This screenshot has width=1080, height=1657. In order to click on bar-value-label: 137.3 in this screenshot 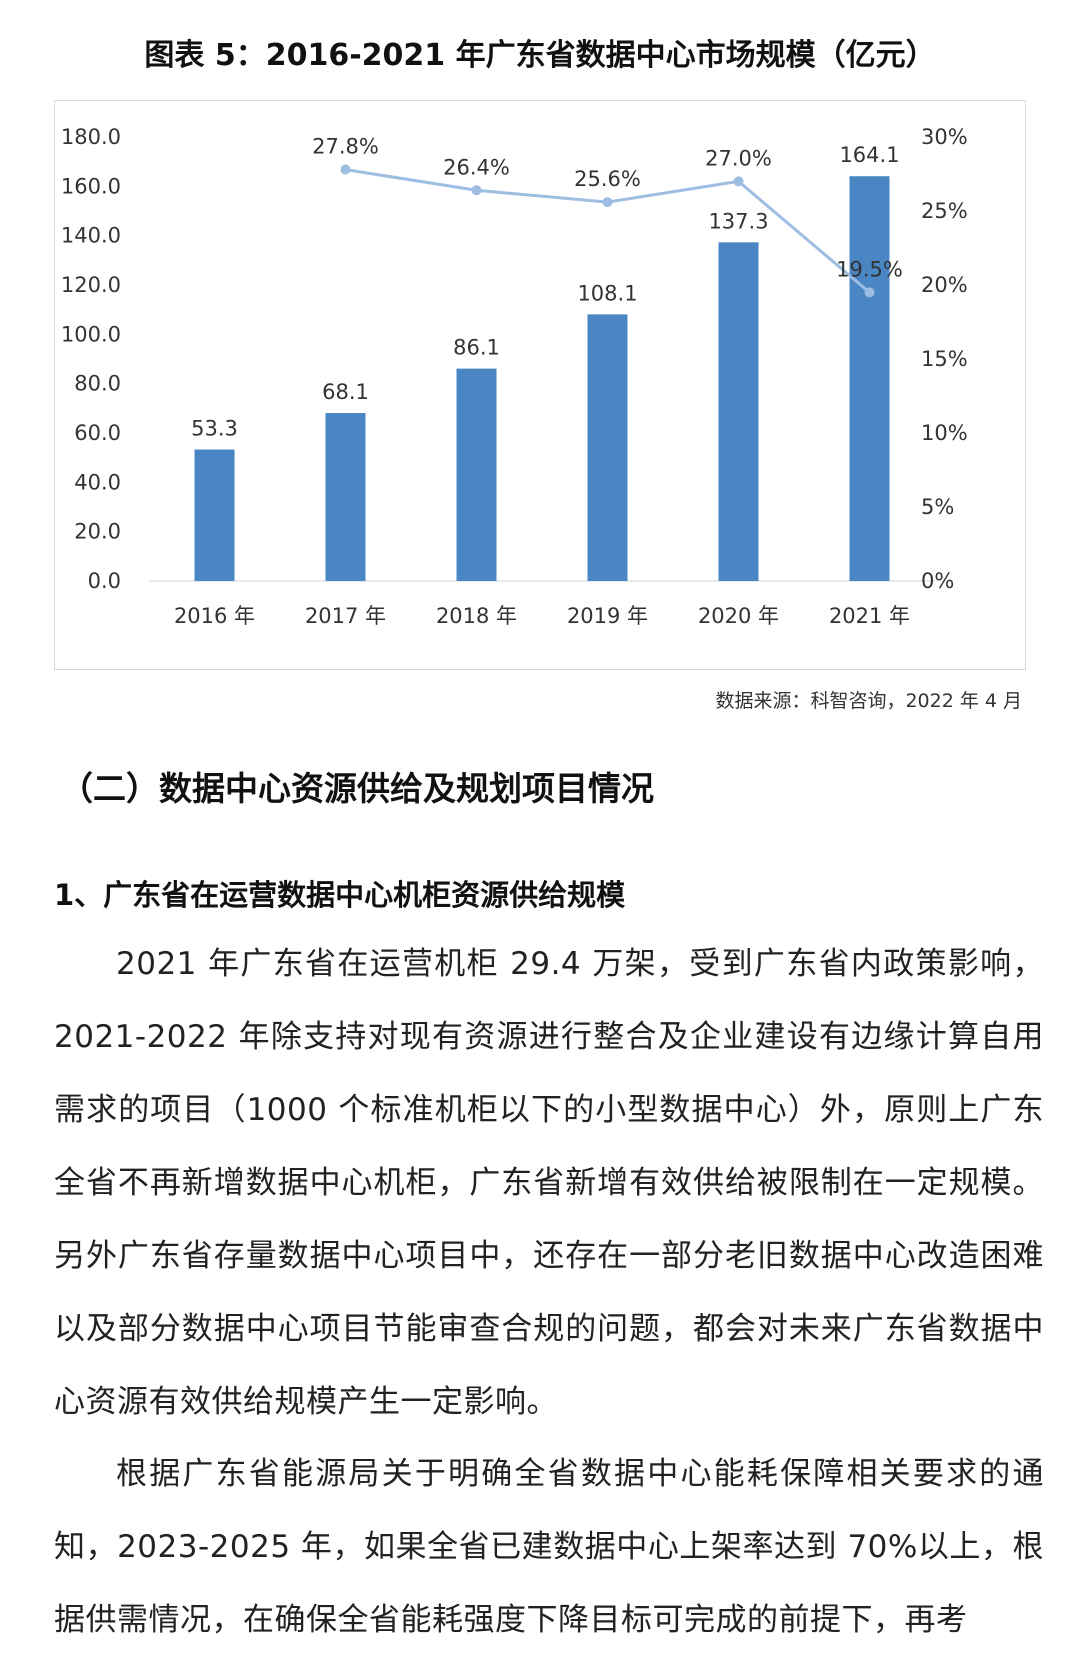, I will do `click(738, 221)`.